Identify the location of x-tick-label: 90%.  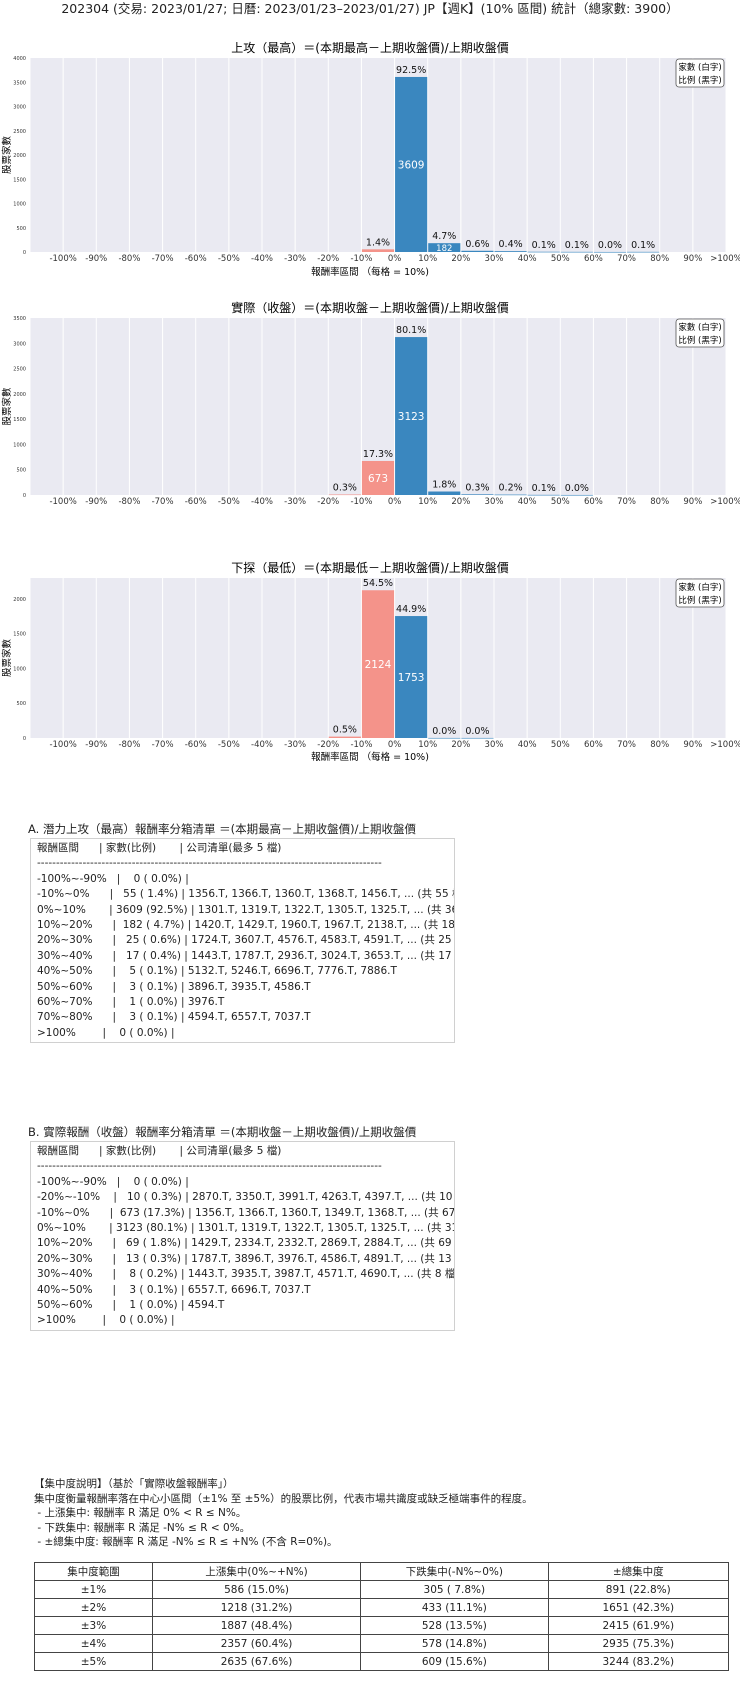
(692, 259).